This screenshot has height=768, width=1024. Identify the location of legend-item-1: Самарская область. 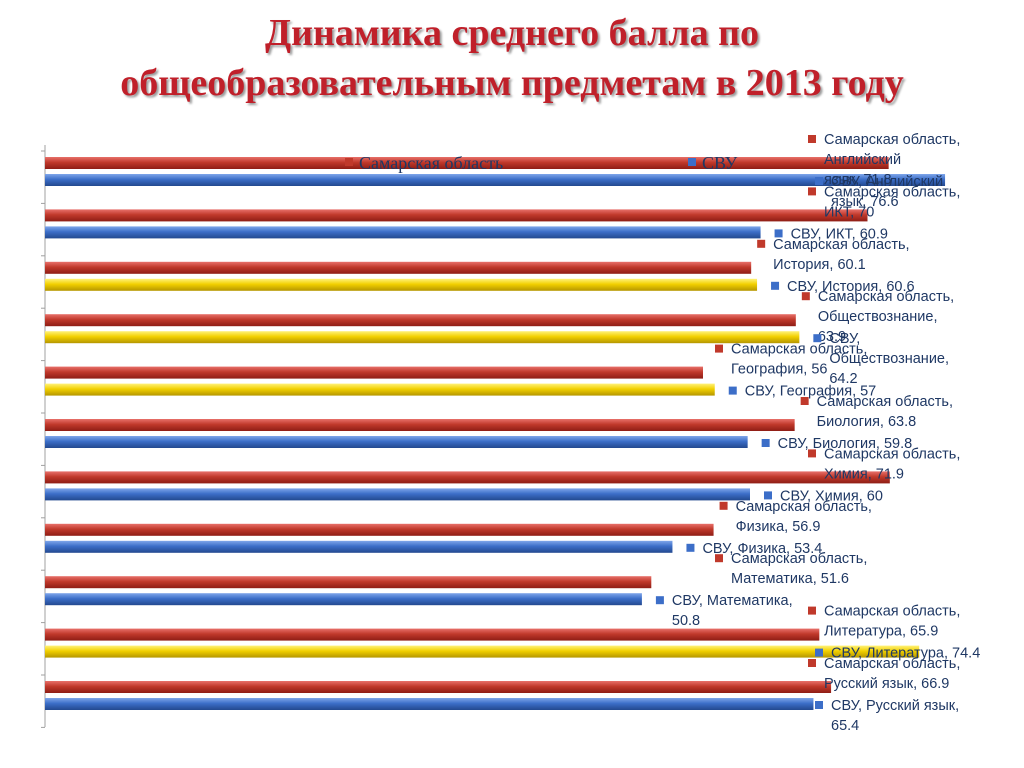
(424, 163).